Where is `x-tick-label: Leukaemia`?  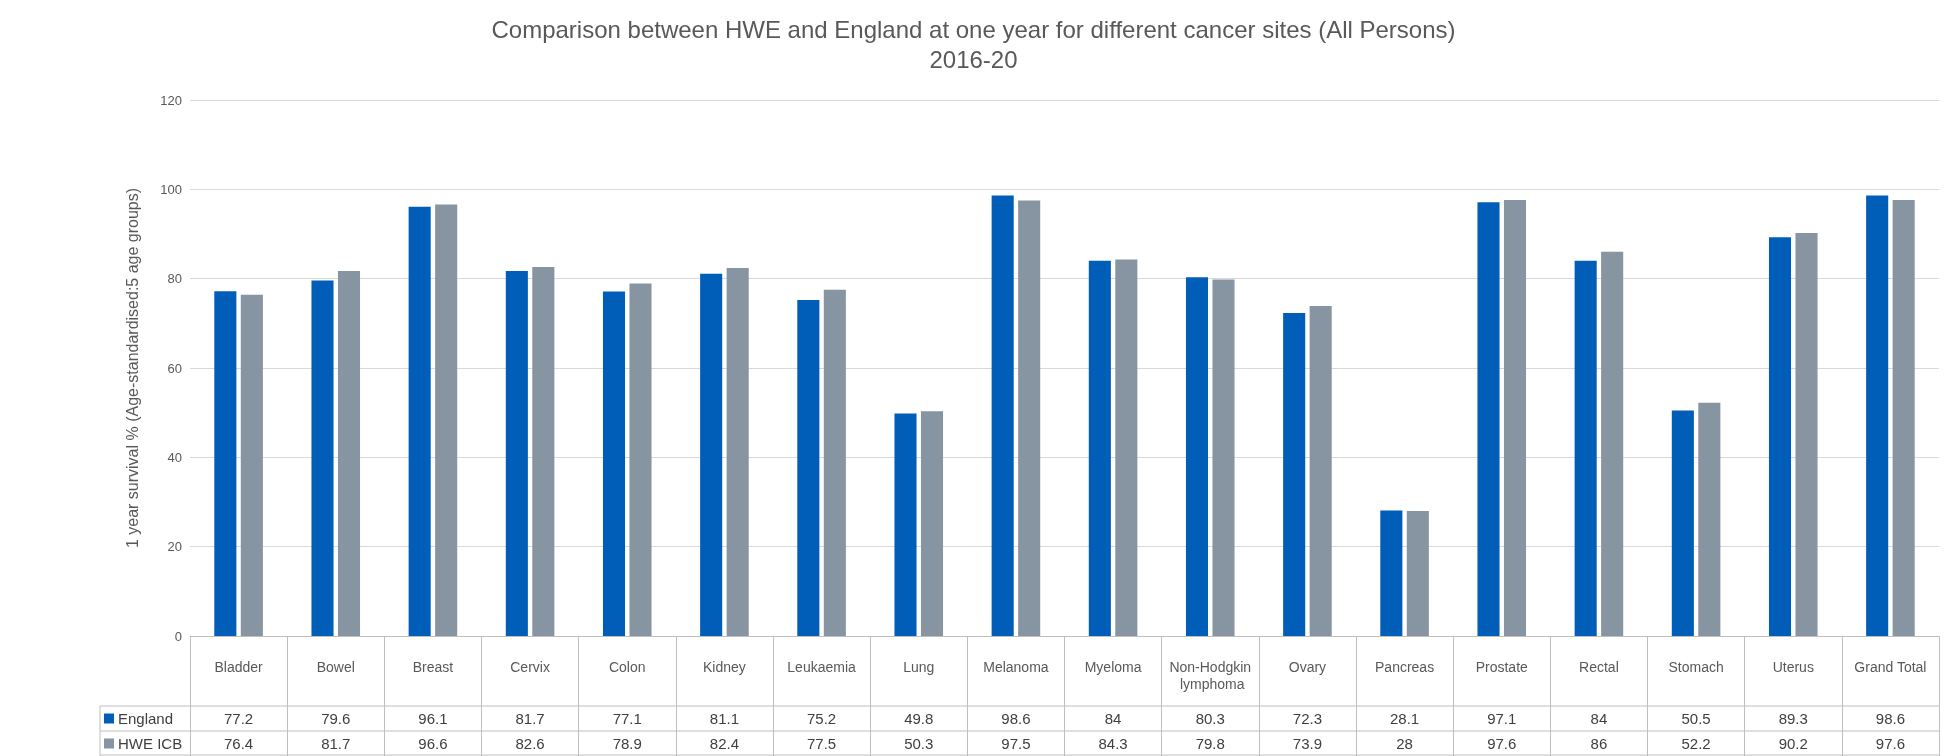
x-tick-label: Leukaemia is located at coordinates (822, 666).